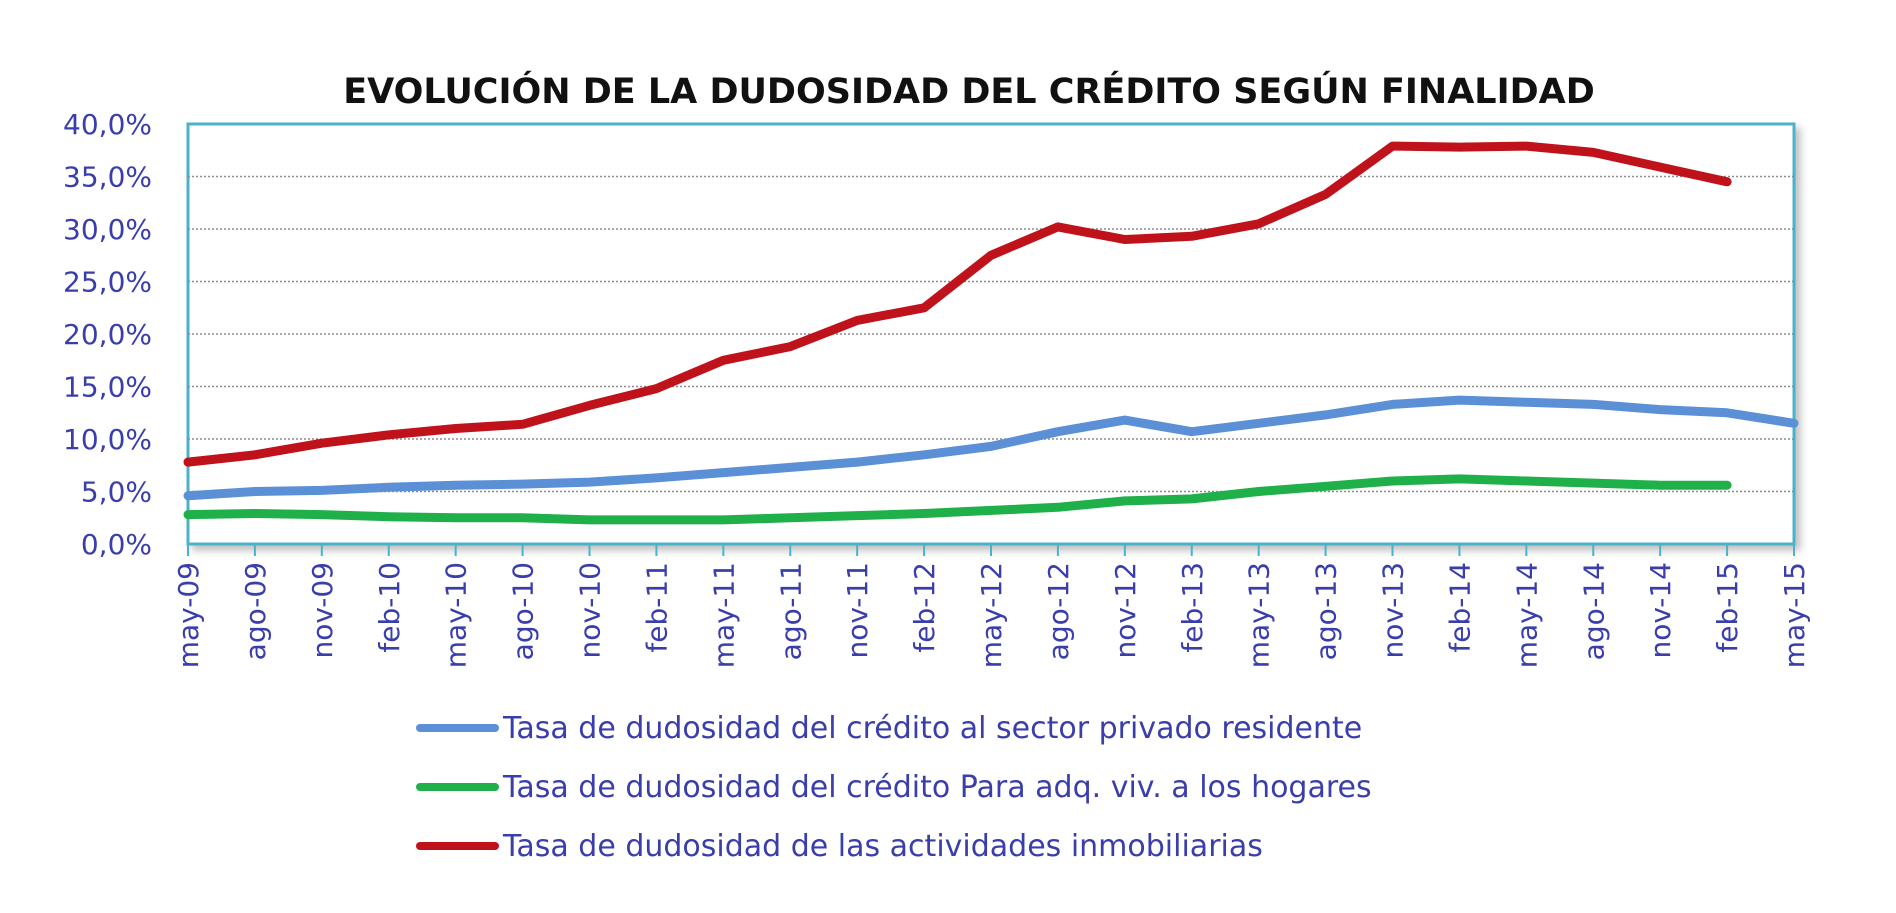 Image resolution: width=1896 pixels, height=913 pixels. I want to click on x-tick-label: nov-14, so click(1660, 610).